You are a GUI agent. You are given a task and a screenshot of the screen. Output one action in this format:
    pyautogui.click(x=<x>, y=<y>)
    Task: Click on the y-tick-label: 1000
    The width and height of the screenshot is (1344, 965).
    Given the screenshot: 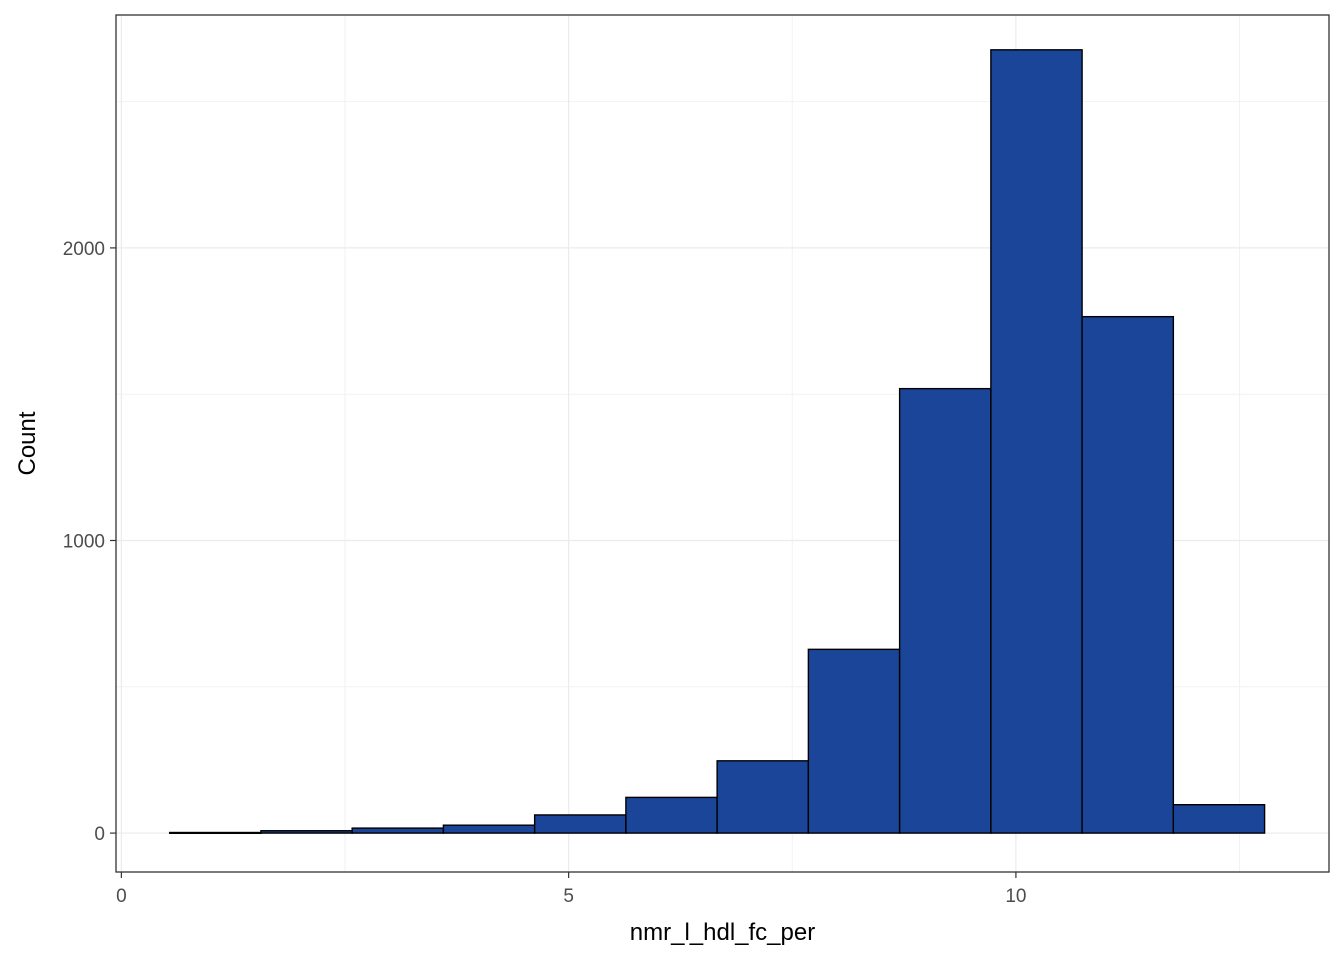 What is the action you would take?
    pyautogui.click(x=84, y=541)
    